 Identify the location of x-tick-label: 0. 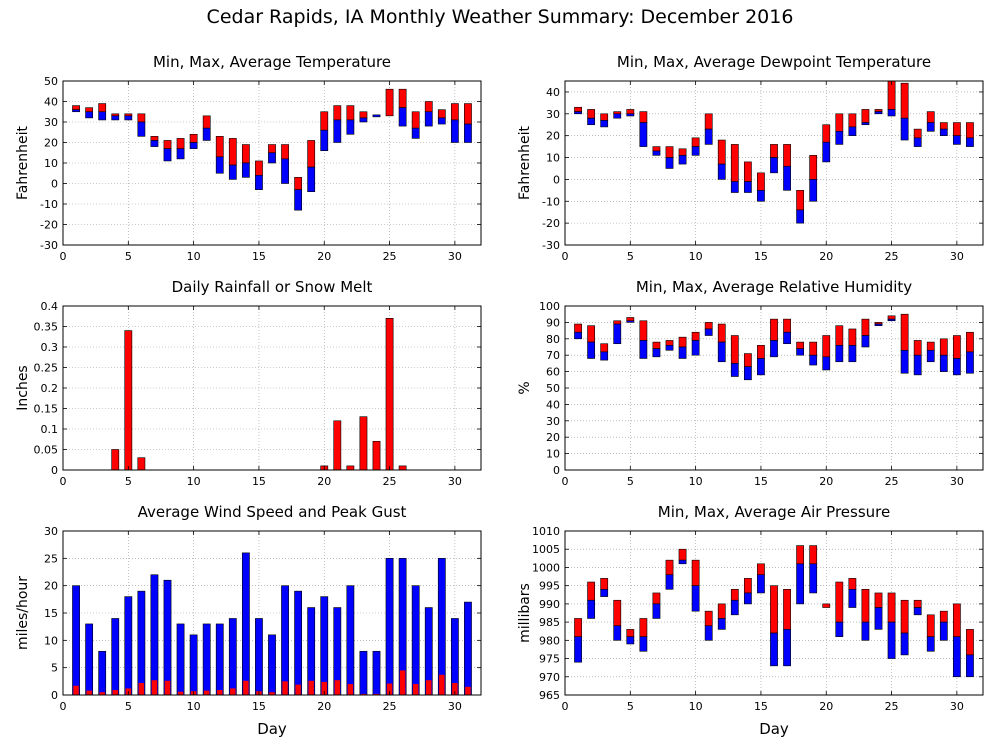
(63, 706).